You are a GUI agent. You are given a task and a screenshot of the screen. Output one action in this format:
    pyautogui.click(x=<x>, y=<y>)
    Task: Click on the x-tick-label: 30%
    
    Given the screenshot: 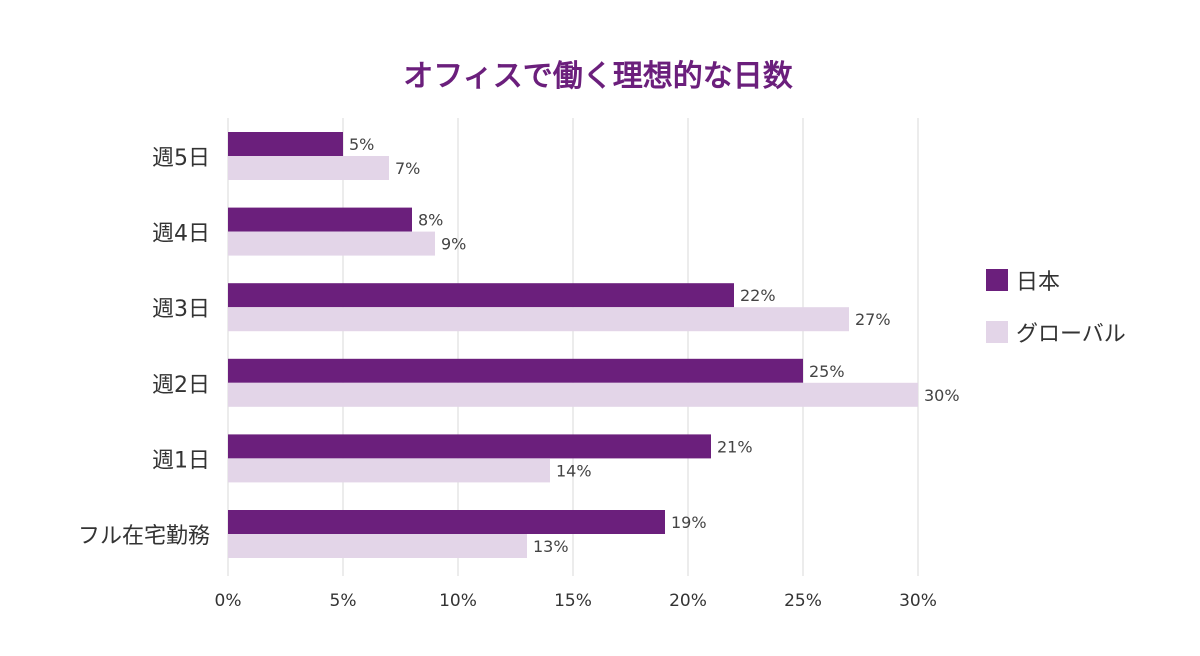 What is the action you would take?
    pyautogui.click(x=918, y=601)
    